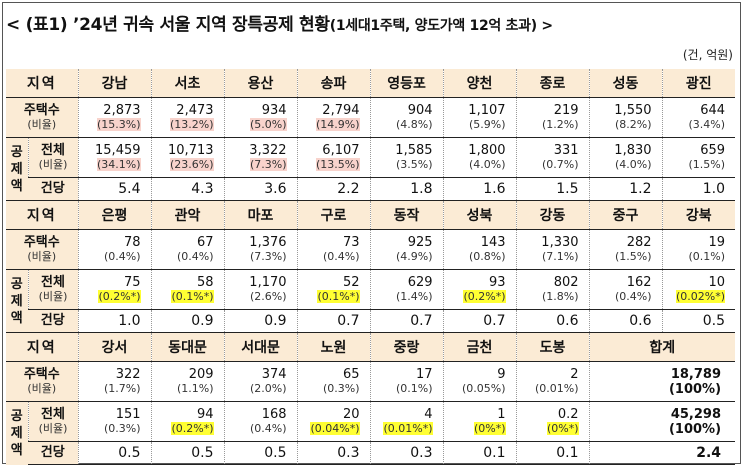 The width and height of the screenshot is (745, 468). What do you see at coordinates (183, 125) in the screenshot?
I see `cell-ratio: (13.2%)` at bounding box center [183, 125].